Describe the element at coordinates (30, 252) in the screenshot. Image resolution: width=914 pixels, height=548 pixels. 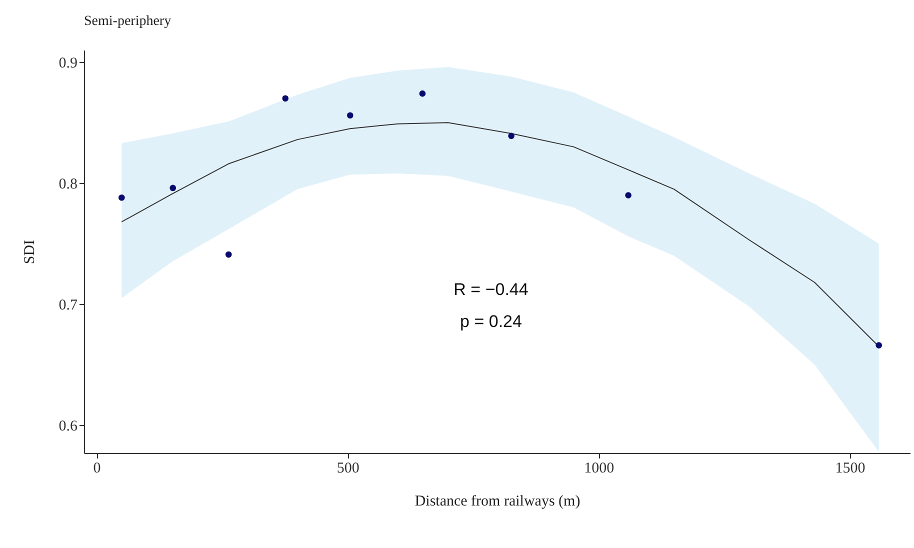
I see `y-axis-title: SDI` at that location.